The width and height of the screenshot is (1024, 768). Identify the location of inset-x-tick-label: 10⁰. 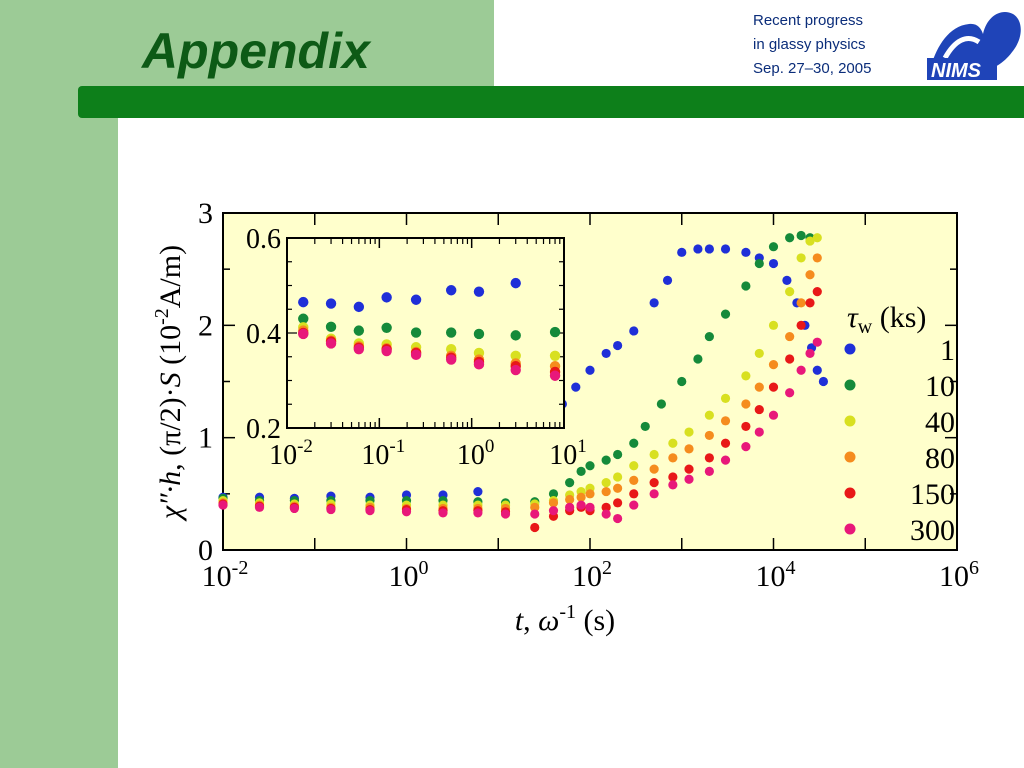
(476, 453).